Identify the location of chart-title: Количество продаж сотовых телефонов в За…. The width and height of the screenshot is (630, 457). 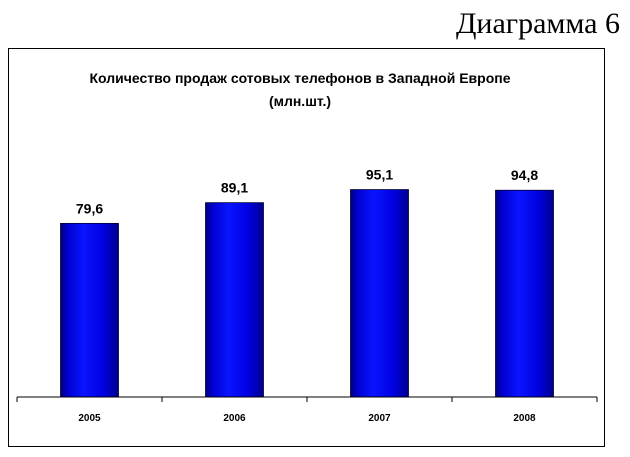
(300, 89).